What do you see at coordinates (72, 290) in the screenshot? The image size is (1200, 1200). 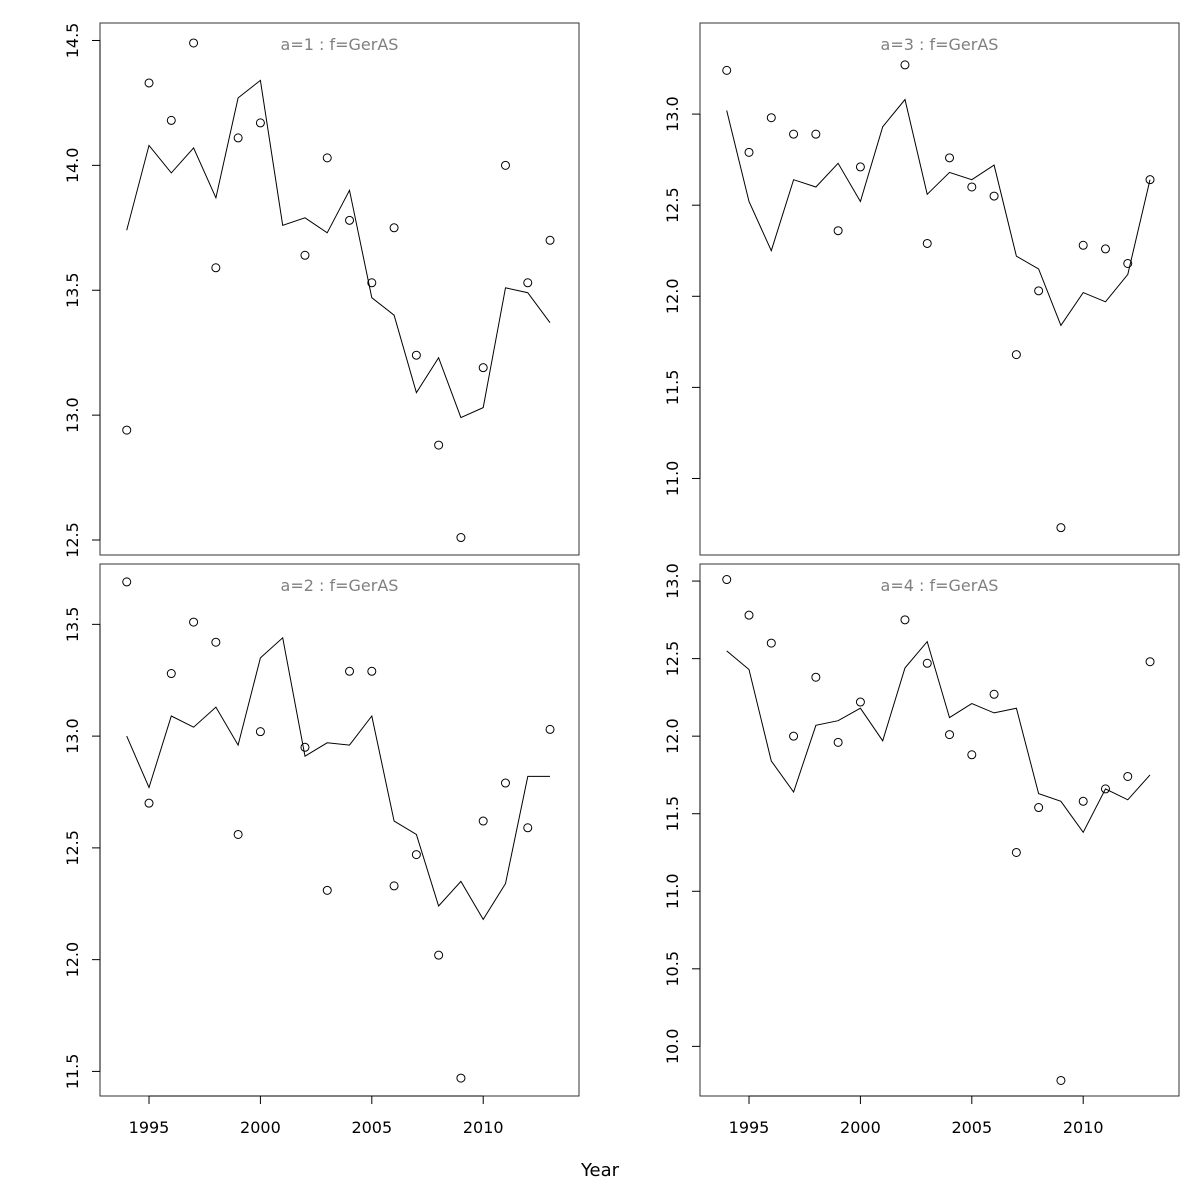 I see `y-tick-label: 13.5` at bounding box center [72, 290].